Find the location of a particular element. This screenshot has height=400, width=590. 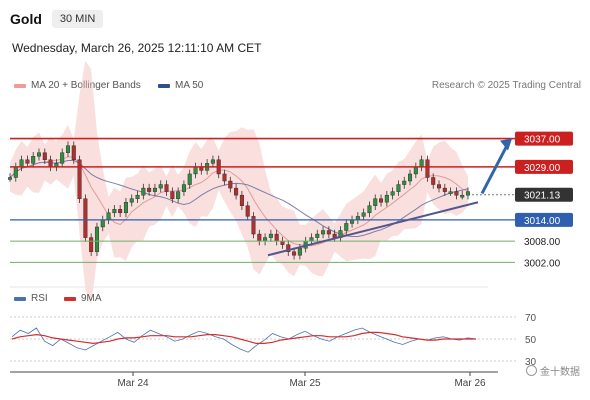

legend-ma20-label: MA 20 + Bollinger Bands is located at coordinates (86, 85).